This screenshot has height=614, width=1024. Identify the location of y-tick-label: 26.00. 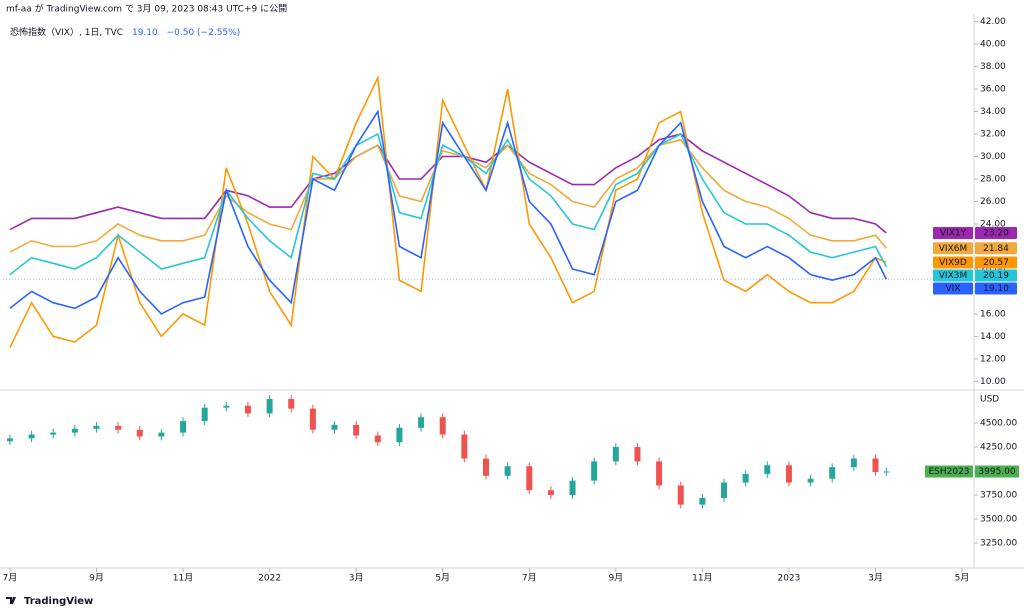
(993, 202).